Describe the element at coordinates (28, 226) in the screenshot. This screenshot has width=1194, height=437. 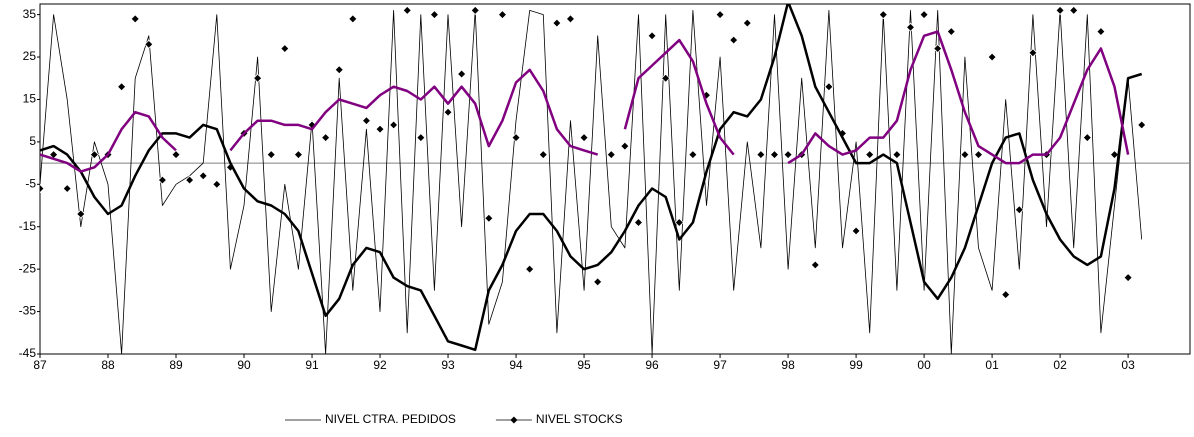
I see `y-tick-label: -15` at that location.